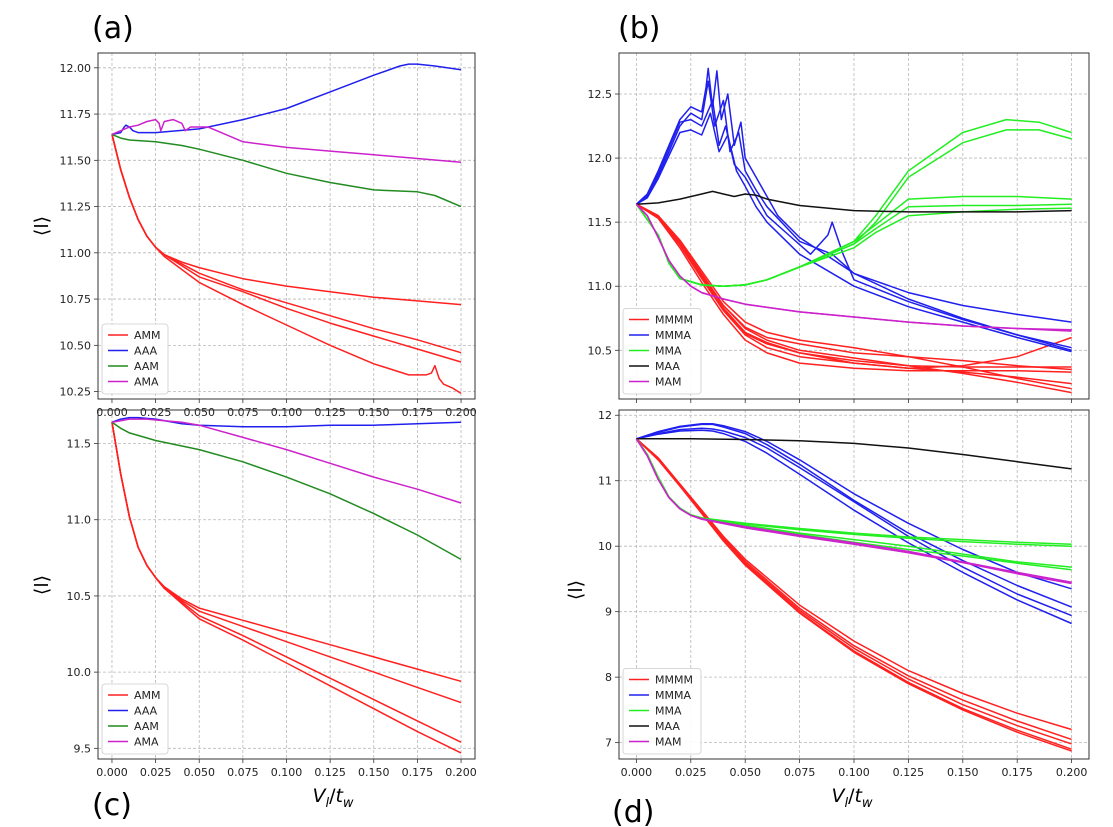 Image resolution: width=1113 pixels, height=827 pixels. Describe the element at coordinates (608, 612) in the screenshot. I see `y-tick-label: 9` at that location.